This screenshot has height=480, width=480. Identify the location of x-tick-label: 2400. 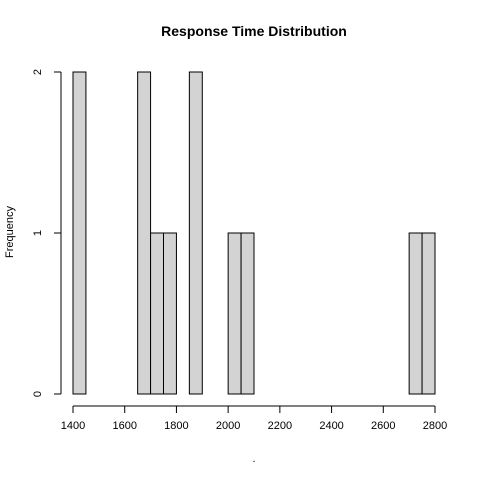
(331, 426).